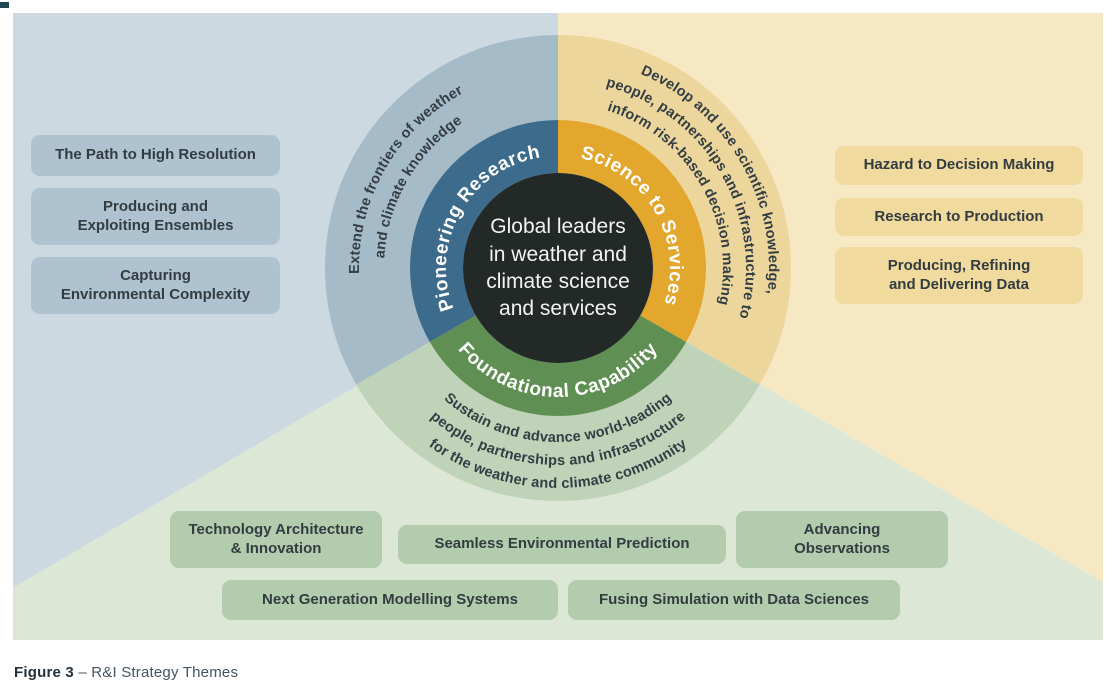 The image size is (1116, 693). I want to click on center-circle, so click(558, 268).